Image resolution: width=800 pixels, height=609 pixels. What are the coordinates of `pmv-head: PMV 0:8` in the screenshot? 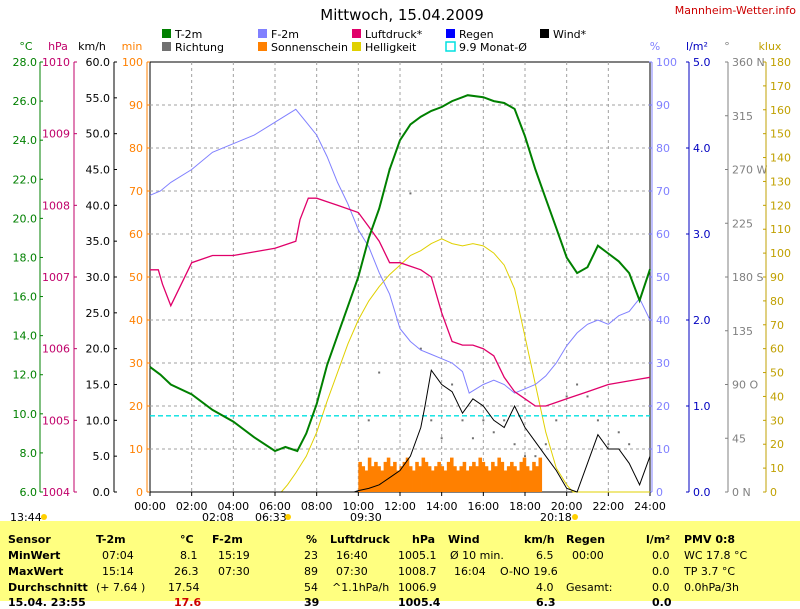 It's located at (710, 539).